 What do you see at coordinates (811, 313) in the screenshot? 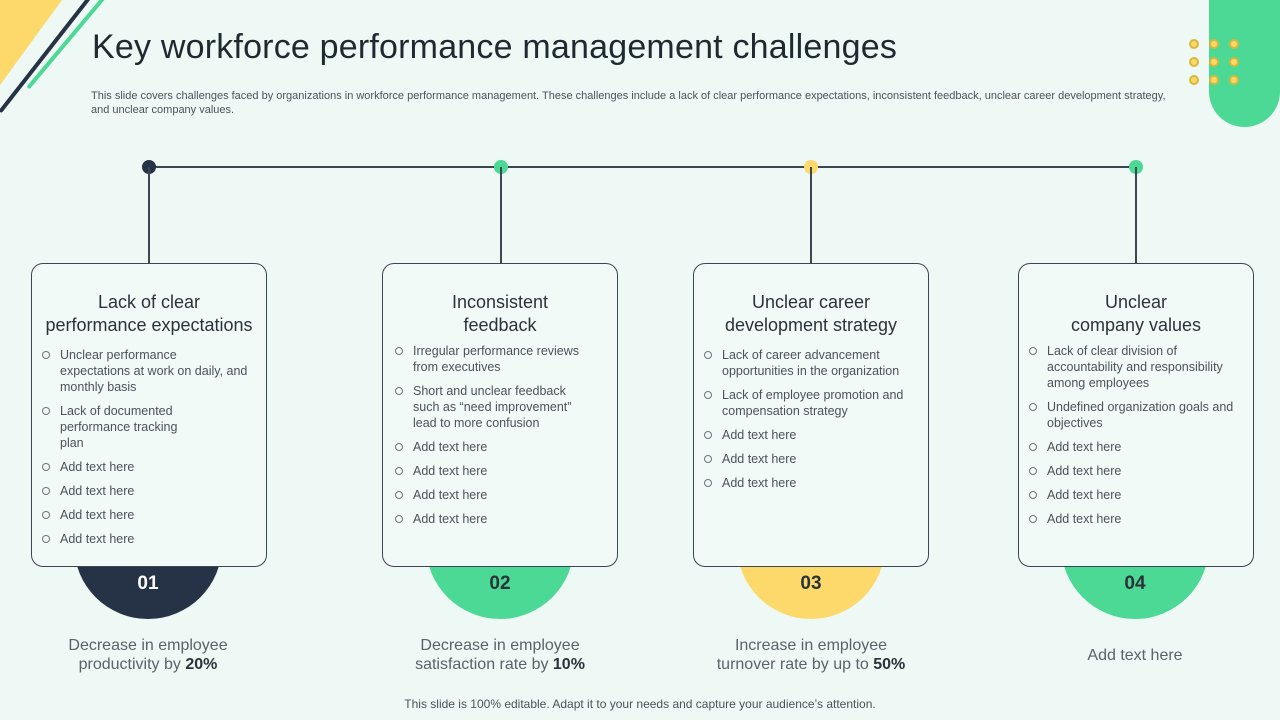
I see `card-heading-3: Unclear career development strategy` at bounding box center [811, 313].